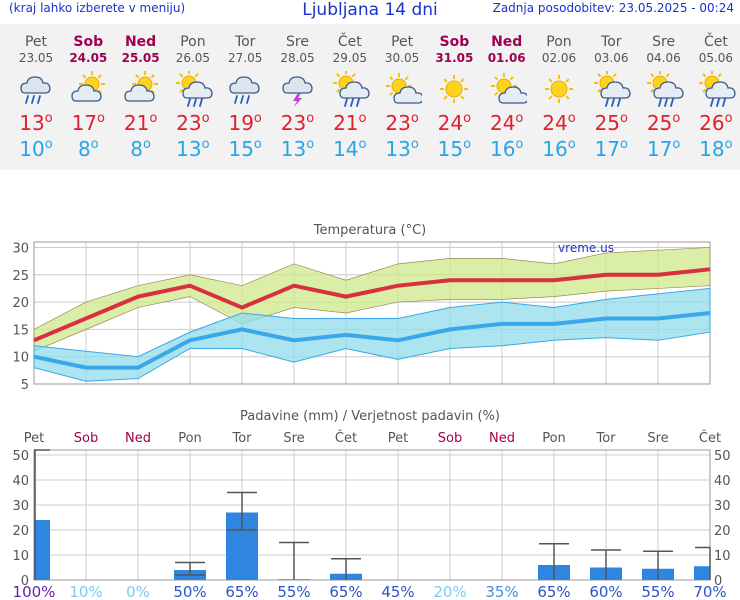 This screenshot has width=740, height=600. I want to click on partly-cloudy-icon, so click(88, 86).